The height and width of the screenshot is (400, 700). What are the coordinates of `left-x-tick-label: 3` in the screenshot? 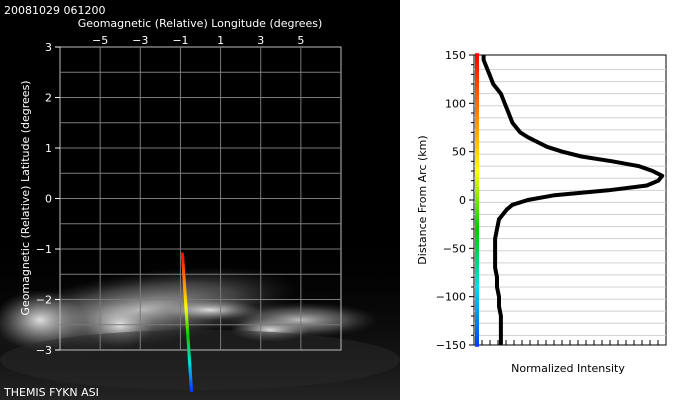 It's located at (260, 40).